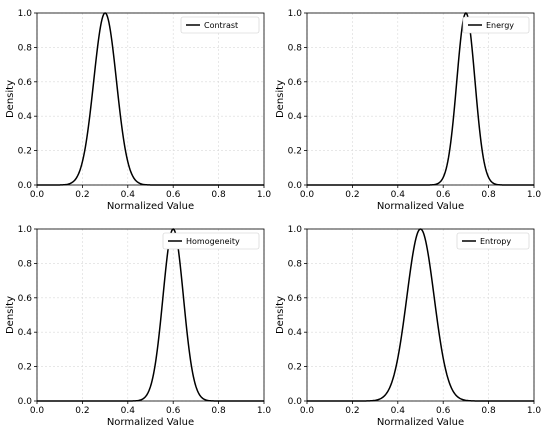  I want to click on legend: Homogeneity, so click(211, 241).